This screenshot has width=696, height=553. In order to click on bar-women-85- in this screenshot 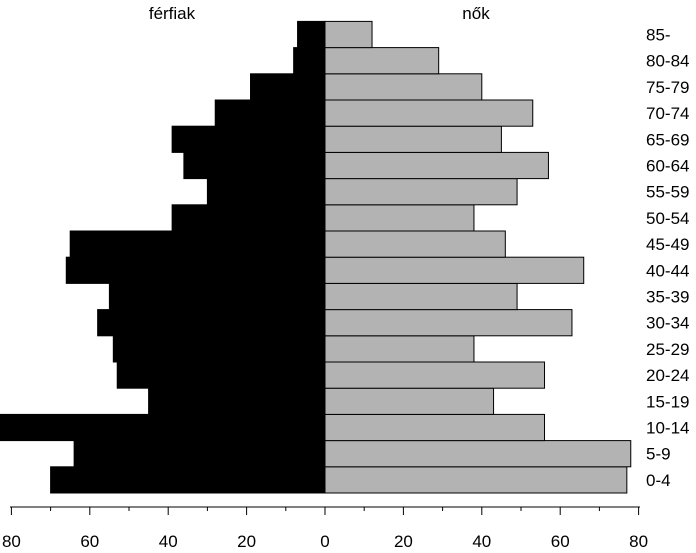, I will do `click(348, 34)`.